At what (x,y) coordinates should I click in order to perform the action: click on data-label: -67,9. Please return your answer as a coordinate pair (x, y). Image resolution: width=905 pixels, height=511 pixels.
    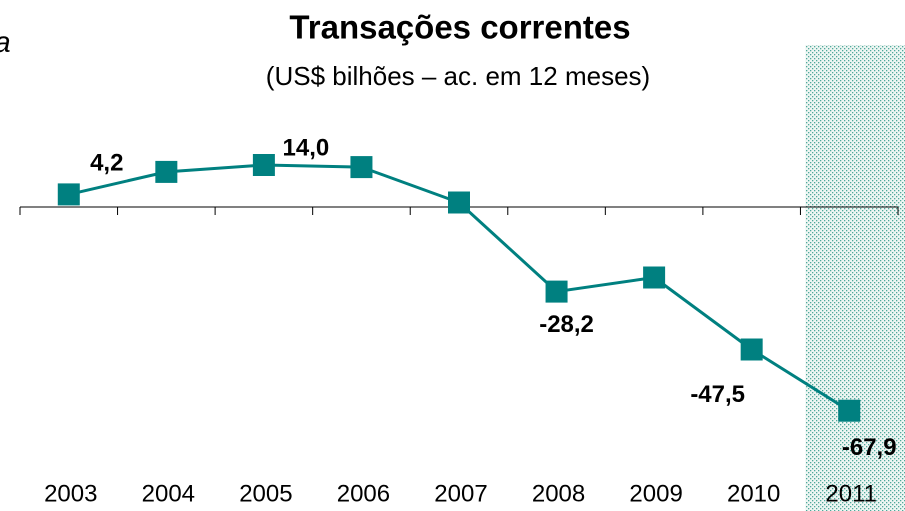
    Looking at the image, I should click on (869, 447).